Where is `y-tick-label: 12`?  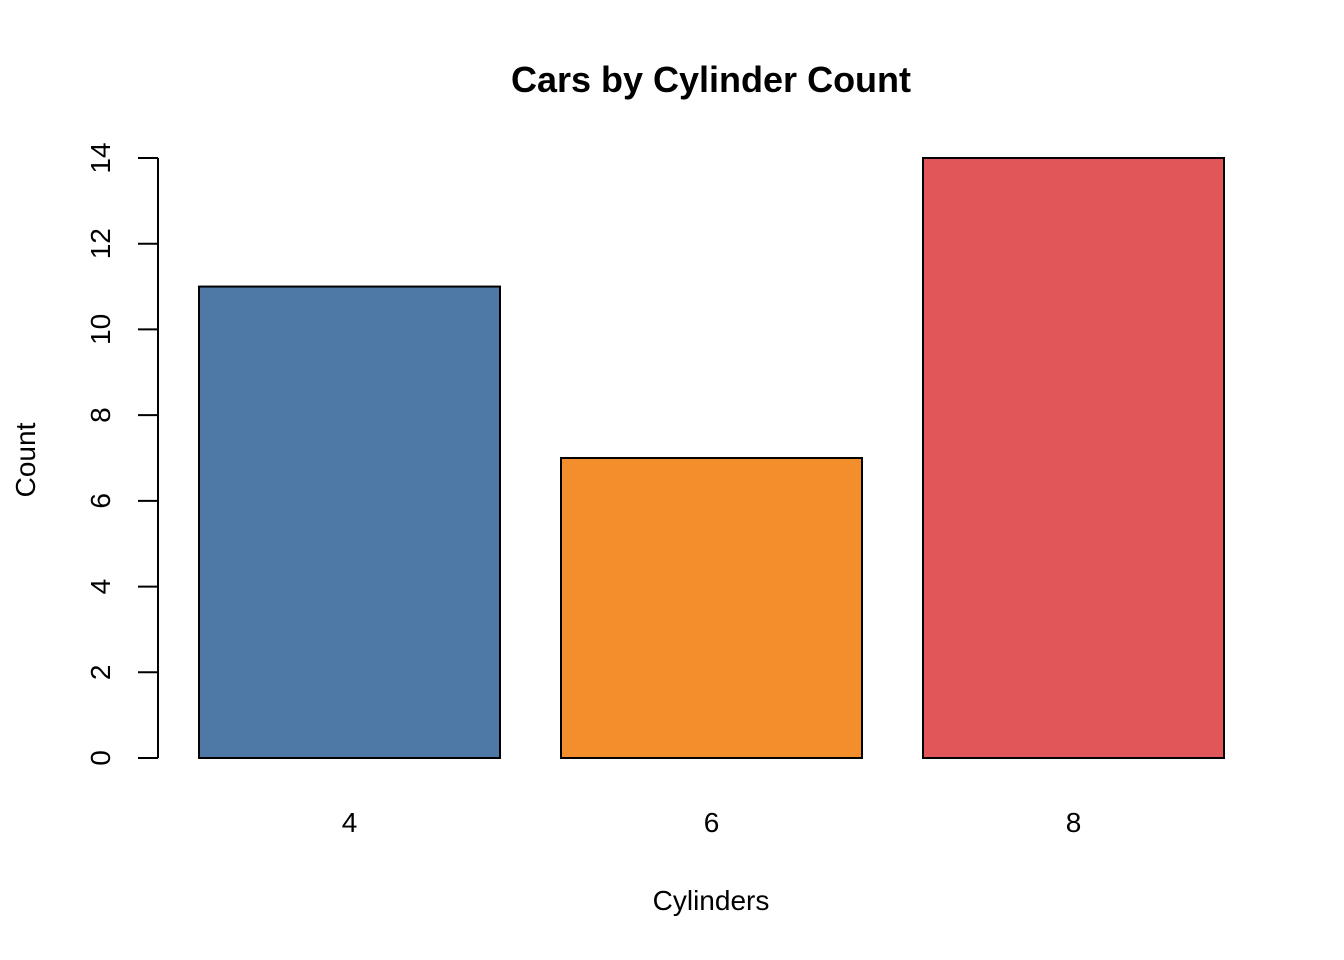
y-tick-label: 12 is located at coordinates (100, 243).